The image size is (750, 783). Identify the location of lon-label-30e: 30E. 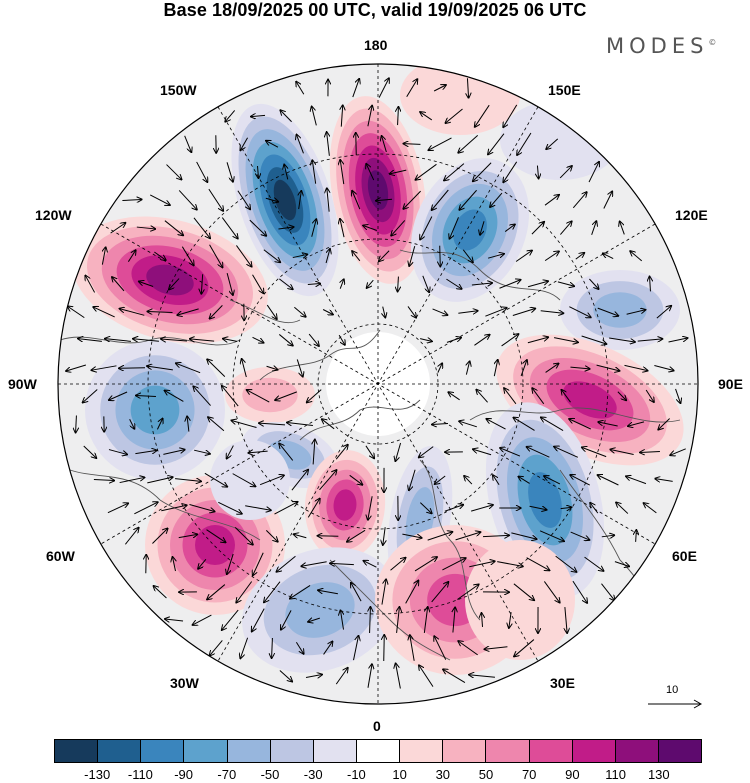
(562, 683).